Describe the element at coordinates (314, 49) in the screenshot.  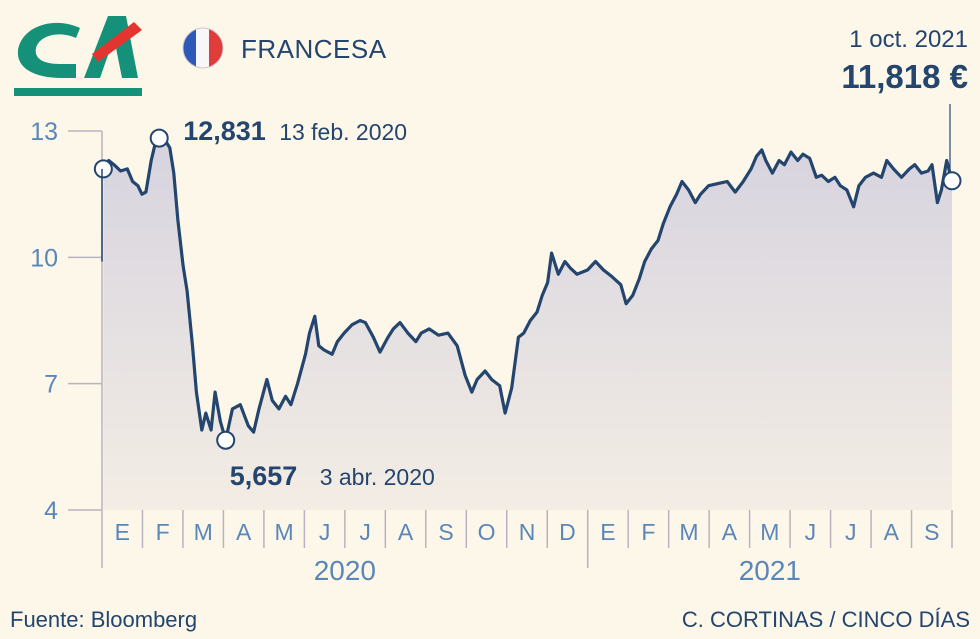
I see `company-name: FRANCESA` at that location.